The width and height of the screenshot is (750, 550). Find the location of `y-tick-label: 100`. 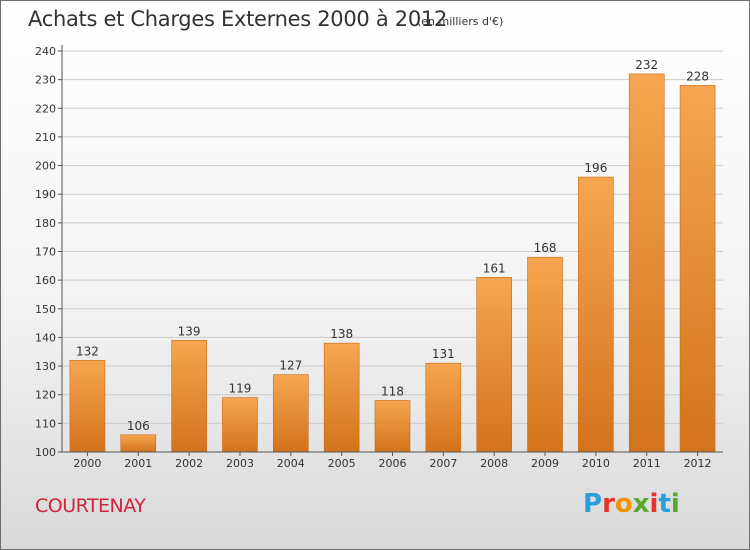

y-tick-label: 100 is located at coordinates (45, 452).